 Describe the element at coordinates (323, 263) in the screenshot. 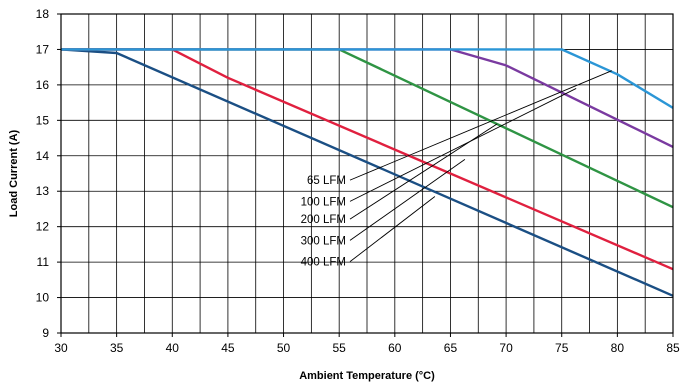

I see `annotation-label: 400 LFM` at that location.